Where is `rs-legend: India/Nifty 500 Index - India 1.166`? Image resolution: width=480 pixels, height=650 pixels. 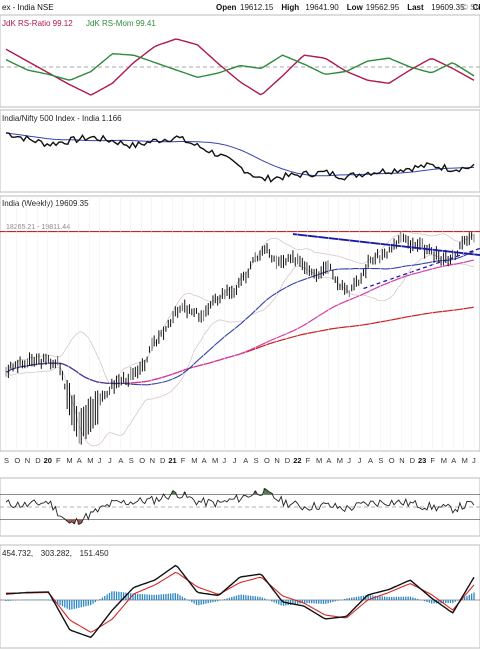 rs-legend: India/Nifty 500 Index - India 1.166 is located at coordinates (62, 118).